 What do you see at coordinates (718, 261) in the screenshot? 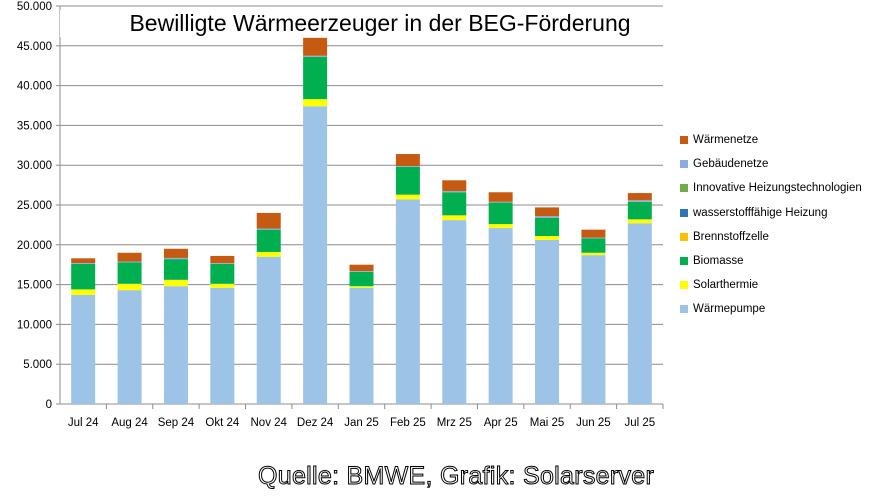
I see `legend-label: Biomasse` at bounding box center [718, 261].